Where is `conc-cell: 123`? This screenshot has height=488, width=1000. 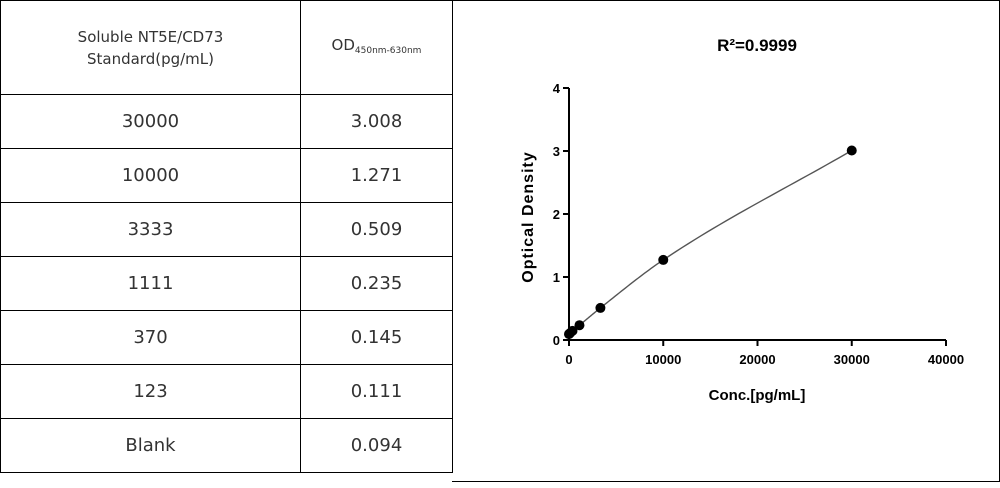
conc-cell: 123 is located at coordinates (150, 391).